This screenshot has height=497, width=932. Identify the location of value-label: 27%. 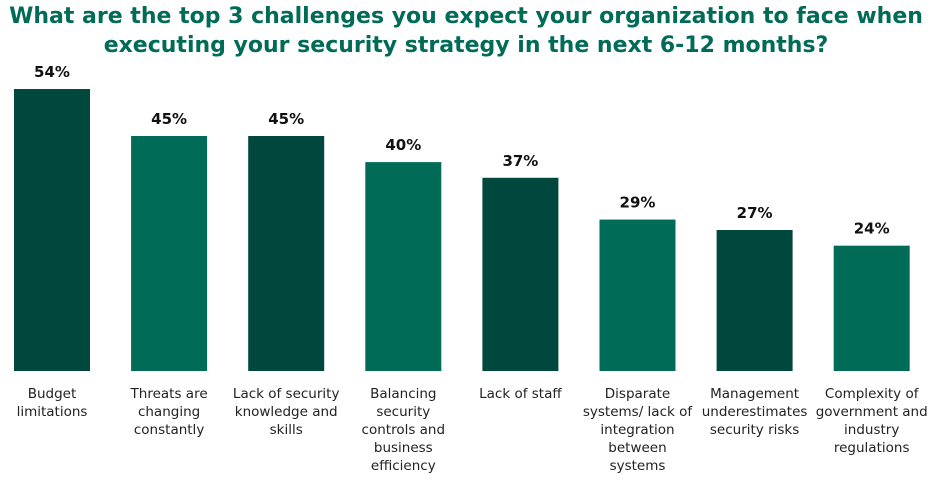
(755, 213).